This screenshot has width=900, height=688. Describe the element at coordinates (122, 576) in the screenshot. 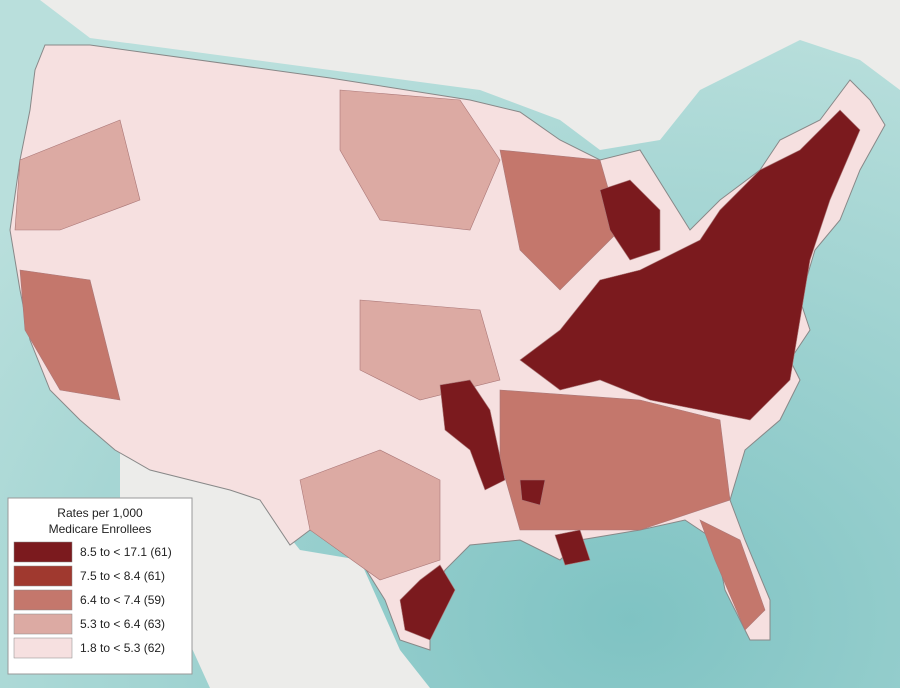

I see `legend-label: 7.5 to < 8.4 (61)` at that location.